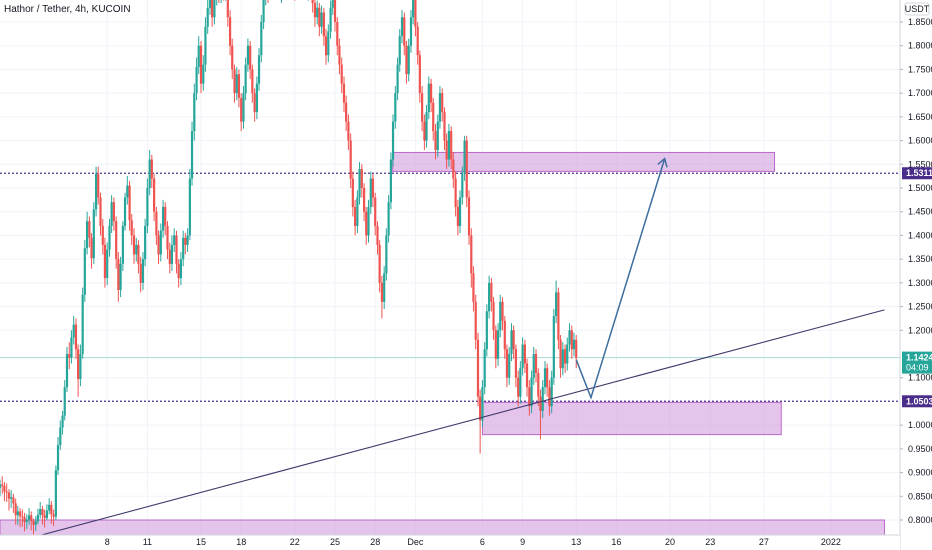 This screenshot has width=932, height=550. I want to click on x-tick-label: 11, so click(147, 542).